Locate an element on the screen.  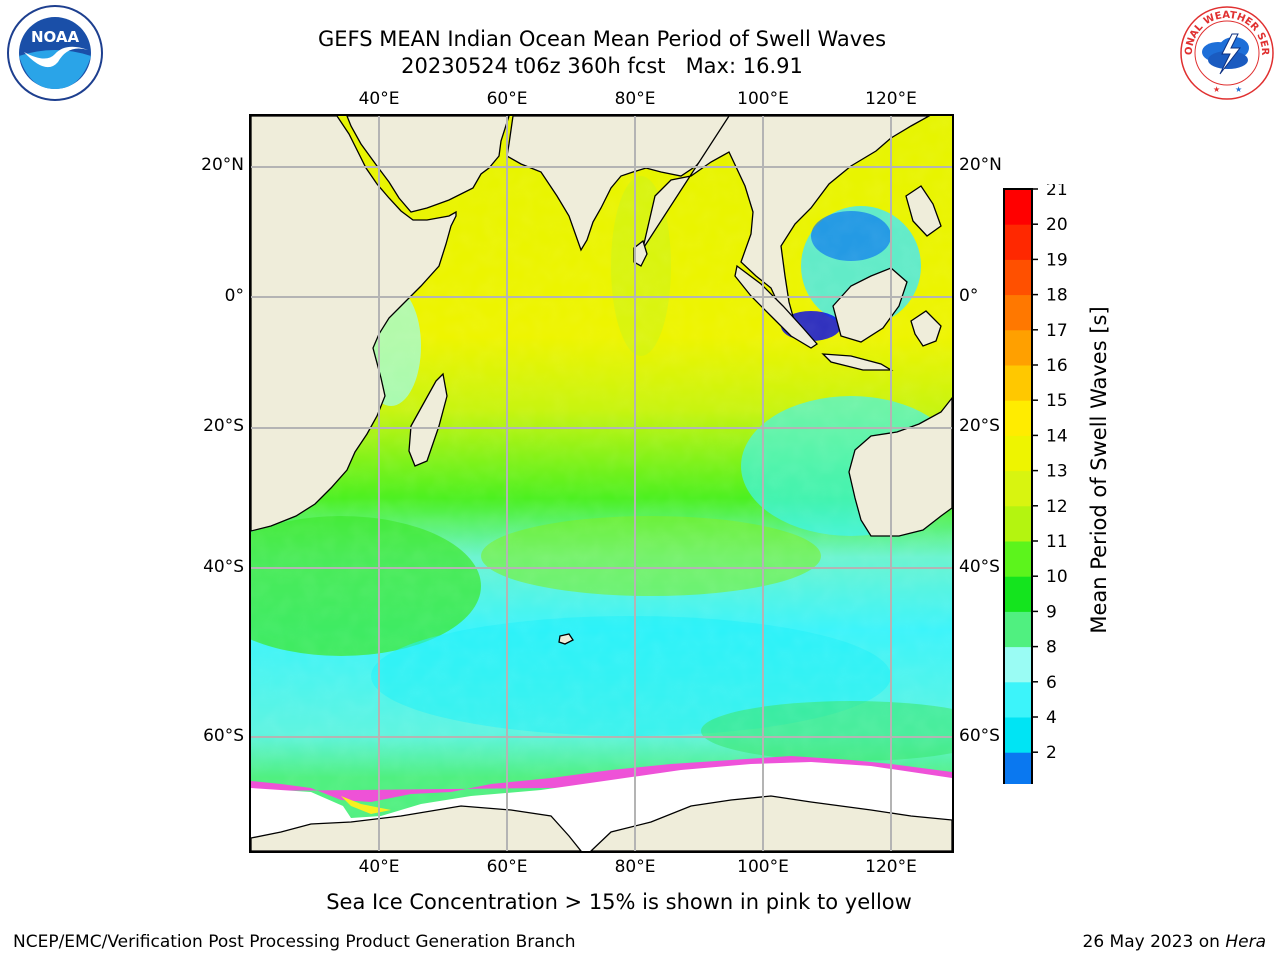
nws-logo: NATIONAL WEATHER SERVICE ★ ★ is located at coordinates (1225, 53).